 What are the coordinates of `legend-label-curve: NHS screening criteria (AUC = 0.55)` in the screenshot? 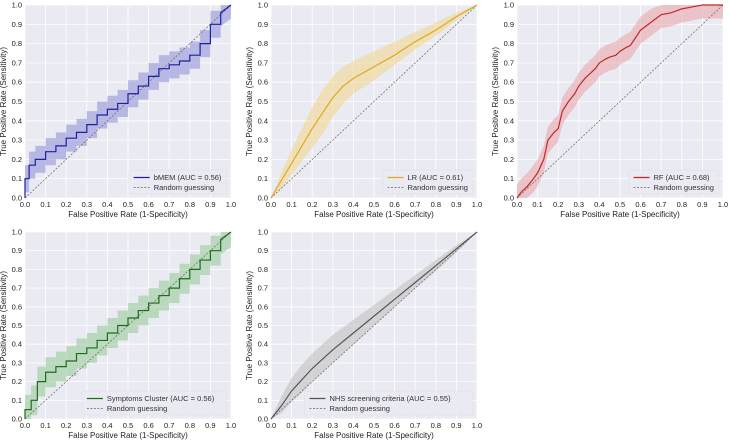 It's located at (391, 398).